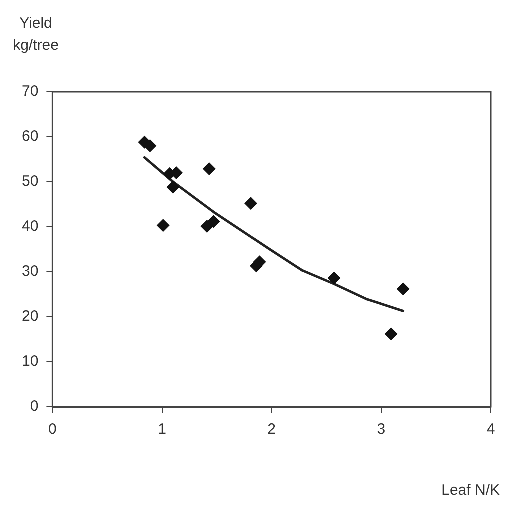  I want to click on y-tick-label: 60, so click(30, 137).